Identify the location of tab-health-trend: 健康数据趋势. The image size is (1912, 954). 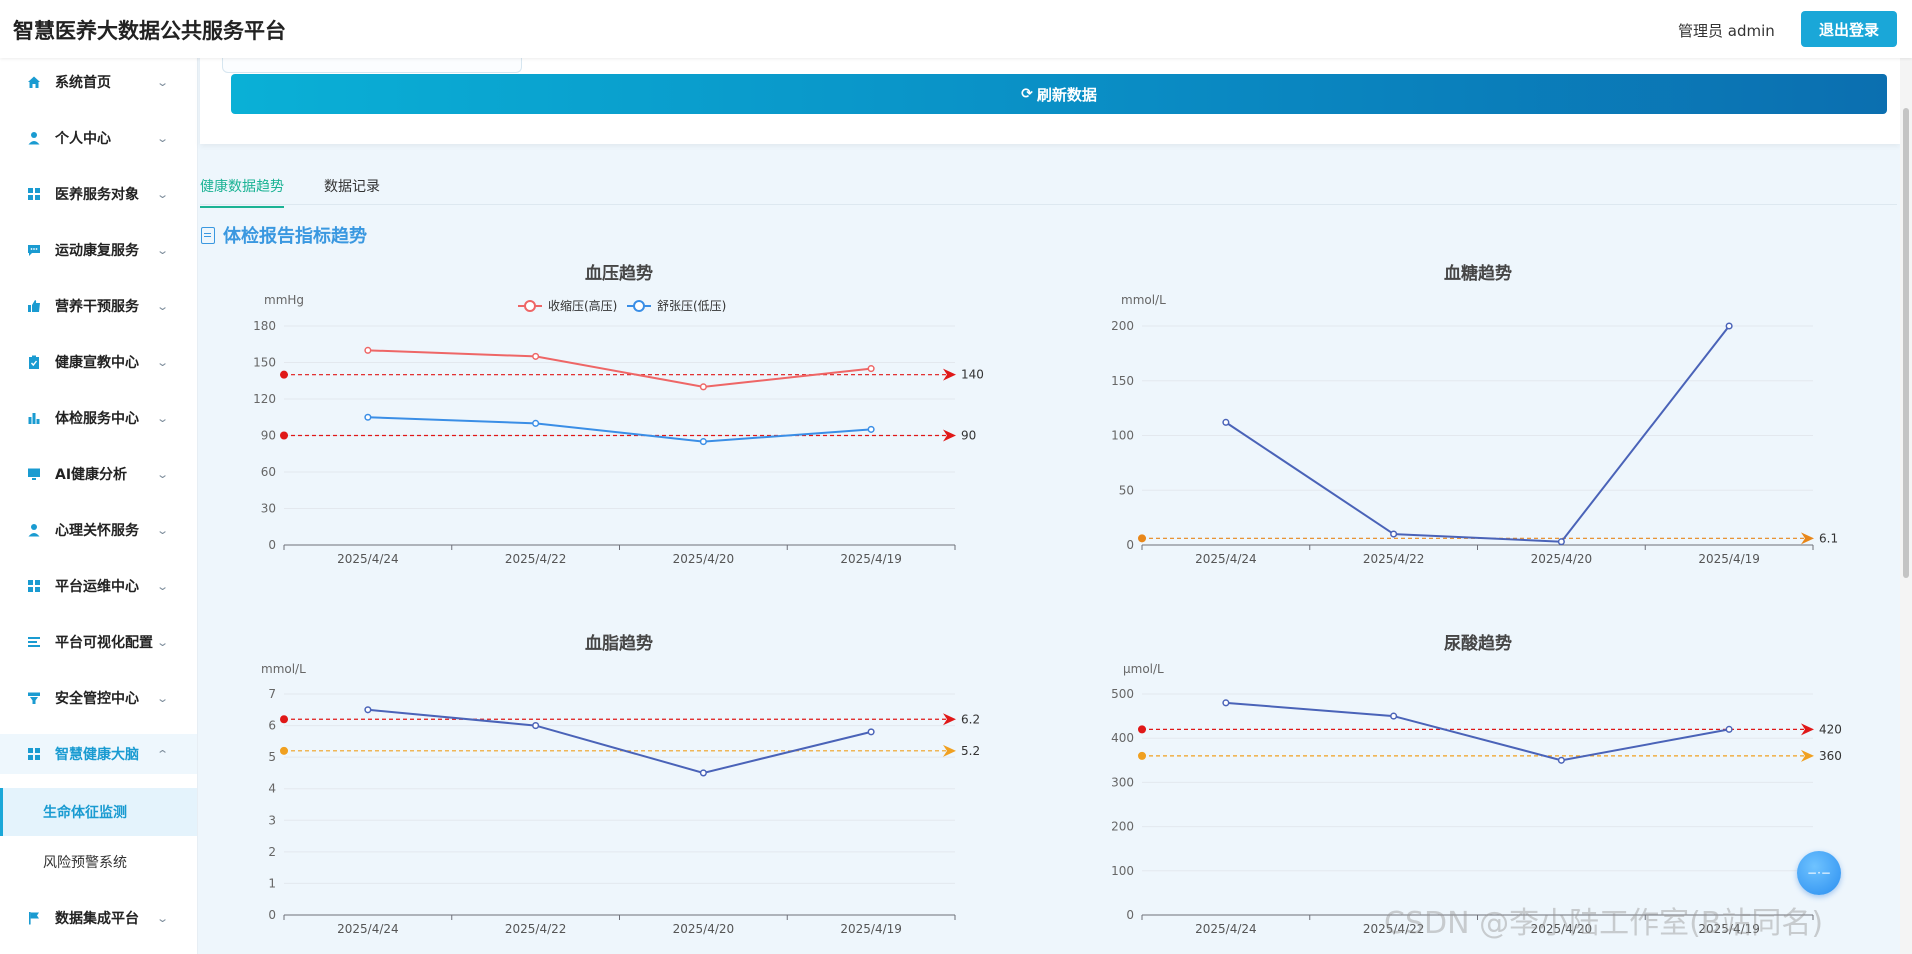
(242, 192).